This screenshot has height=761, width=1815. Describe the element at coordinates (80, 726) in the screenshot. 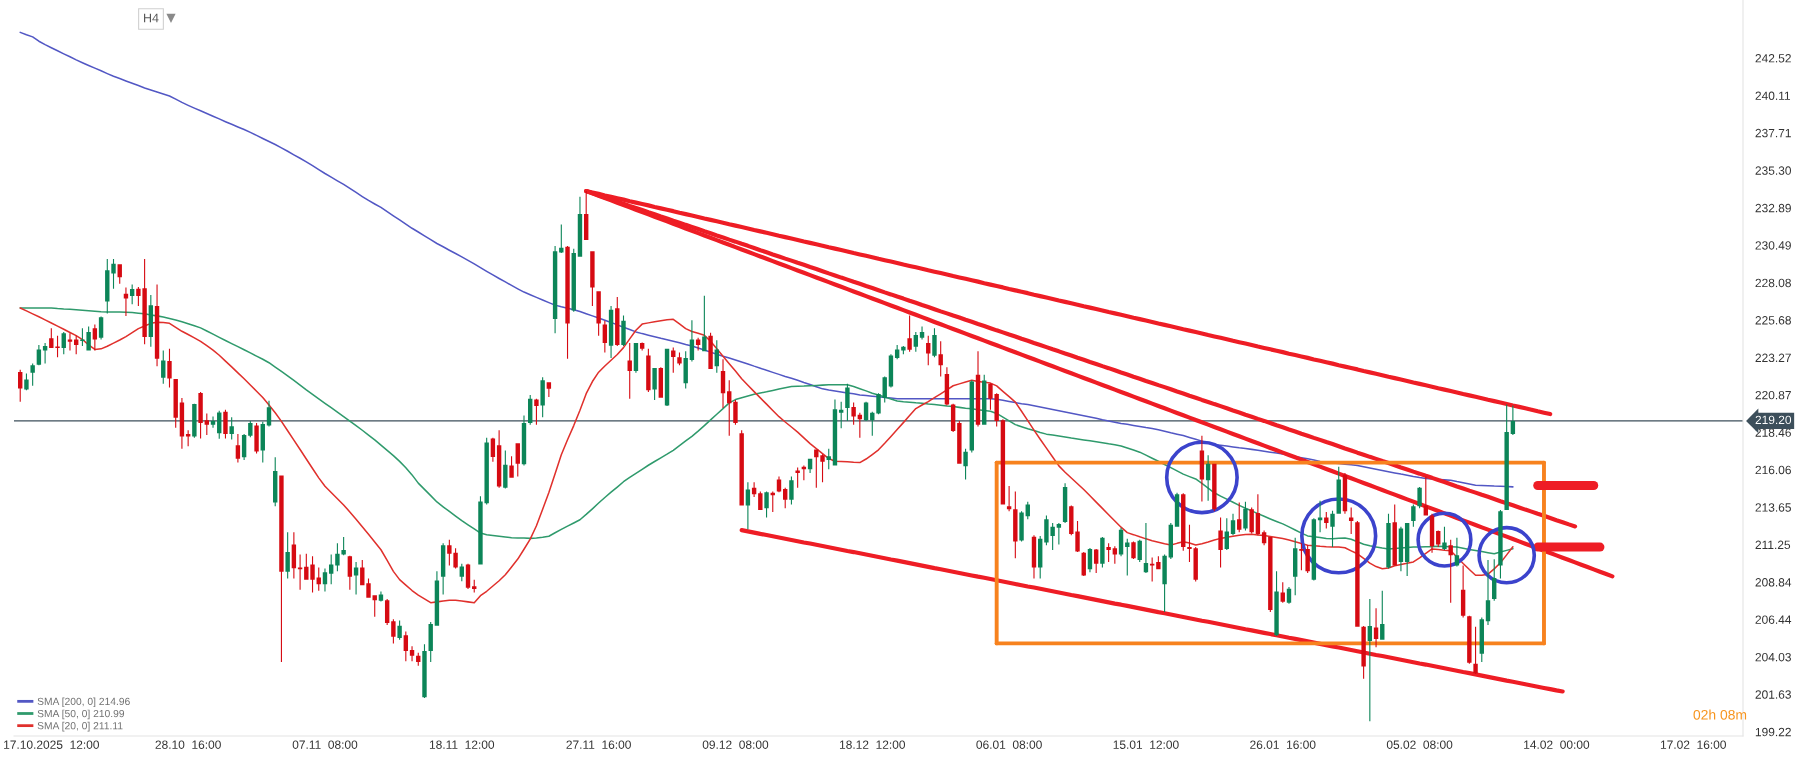

I see `legend-label: SMA [20, 0] 211.11` at that location.